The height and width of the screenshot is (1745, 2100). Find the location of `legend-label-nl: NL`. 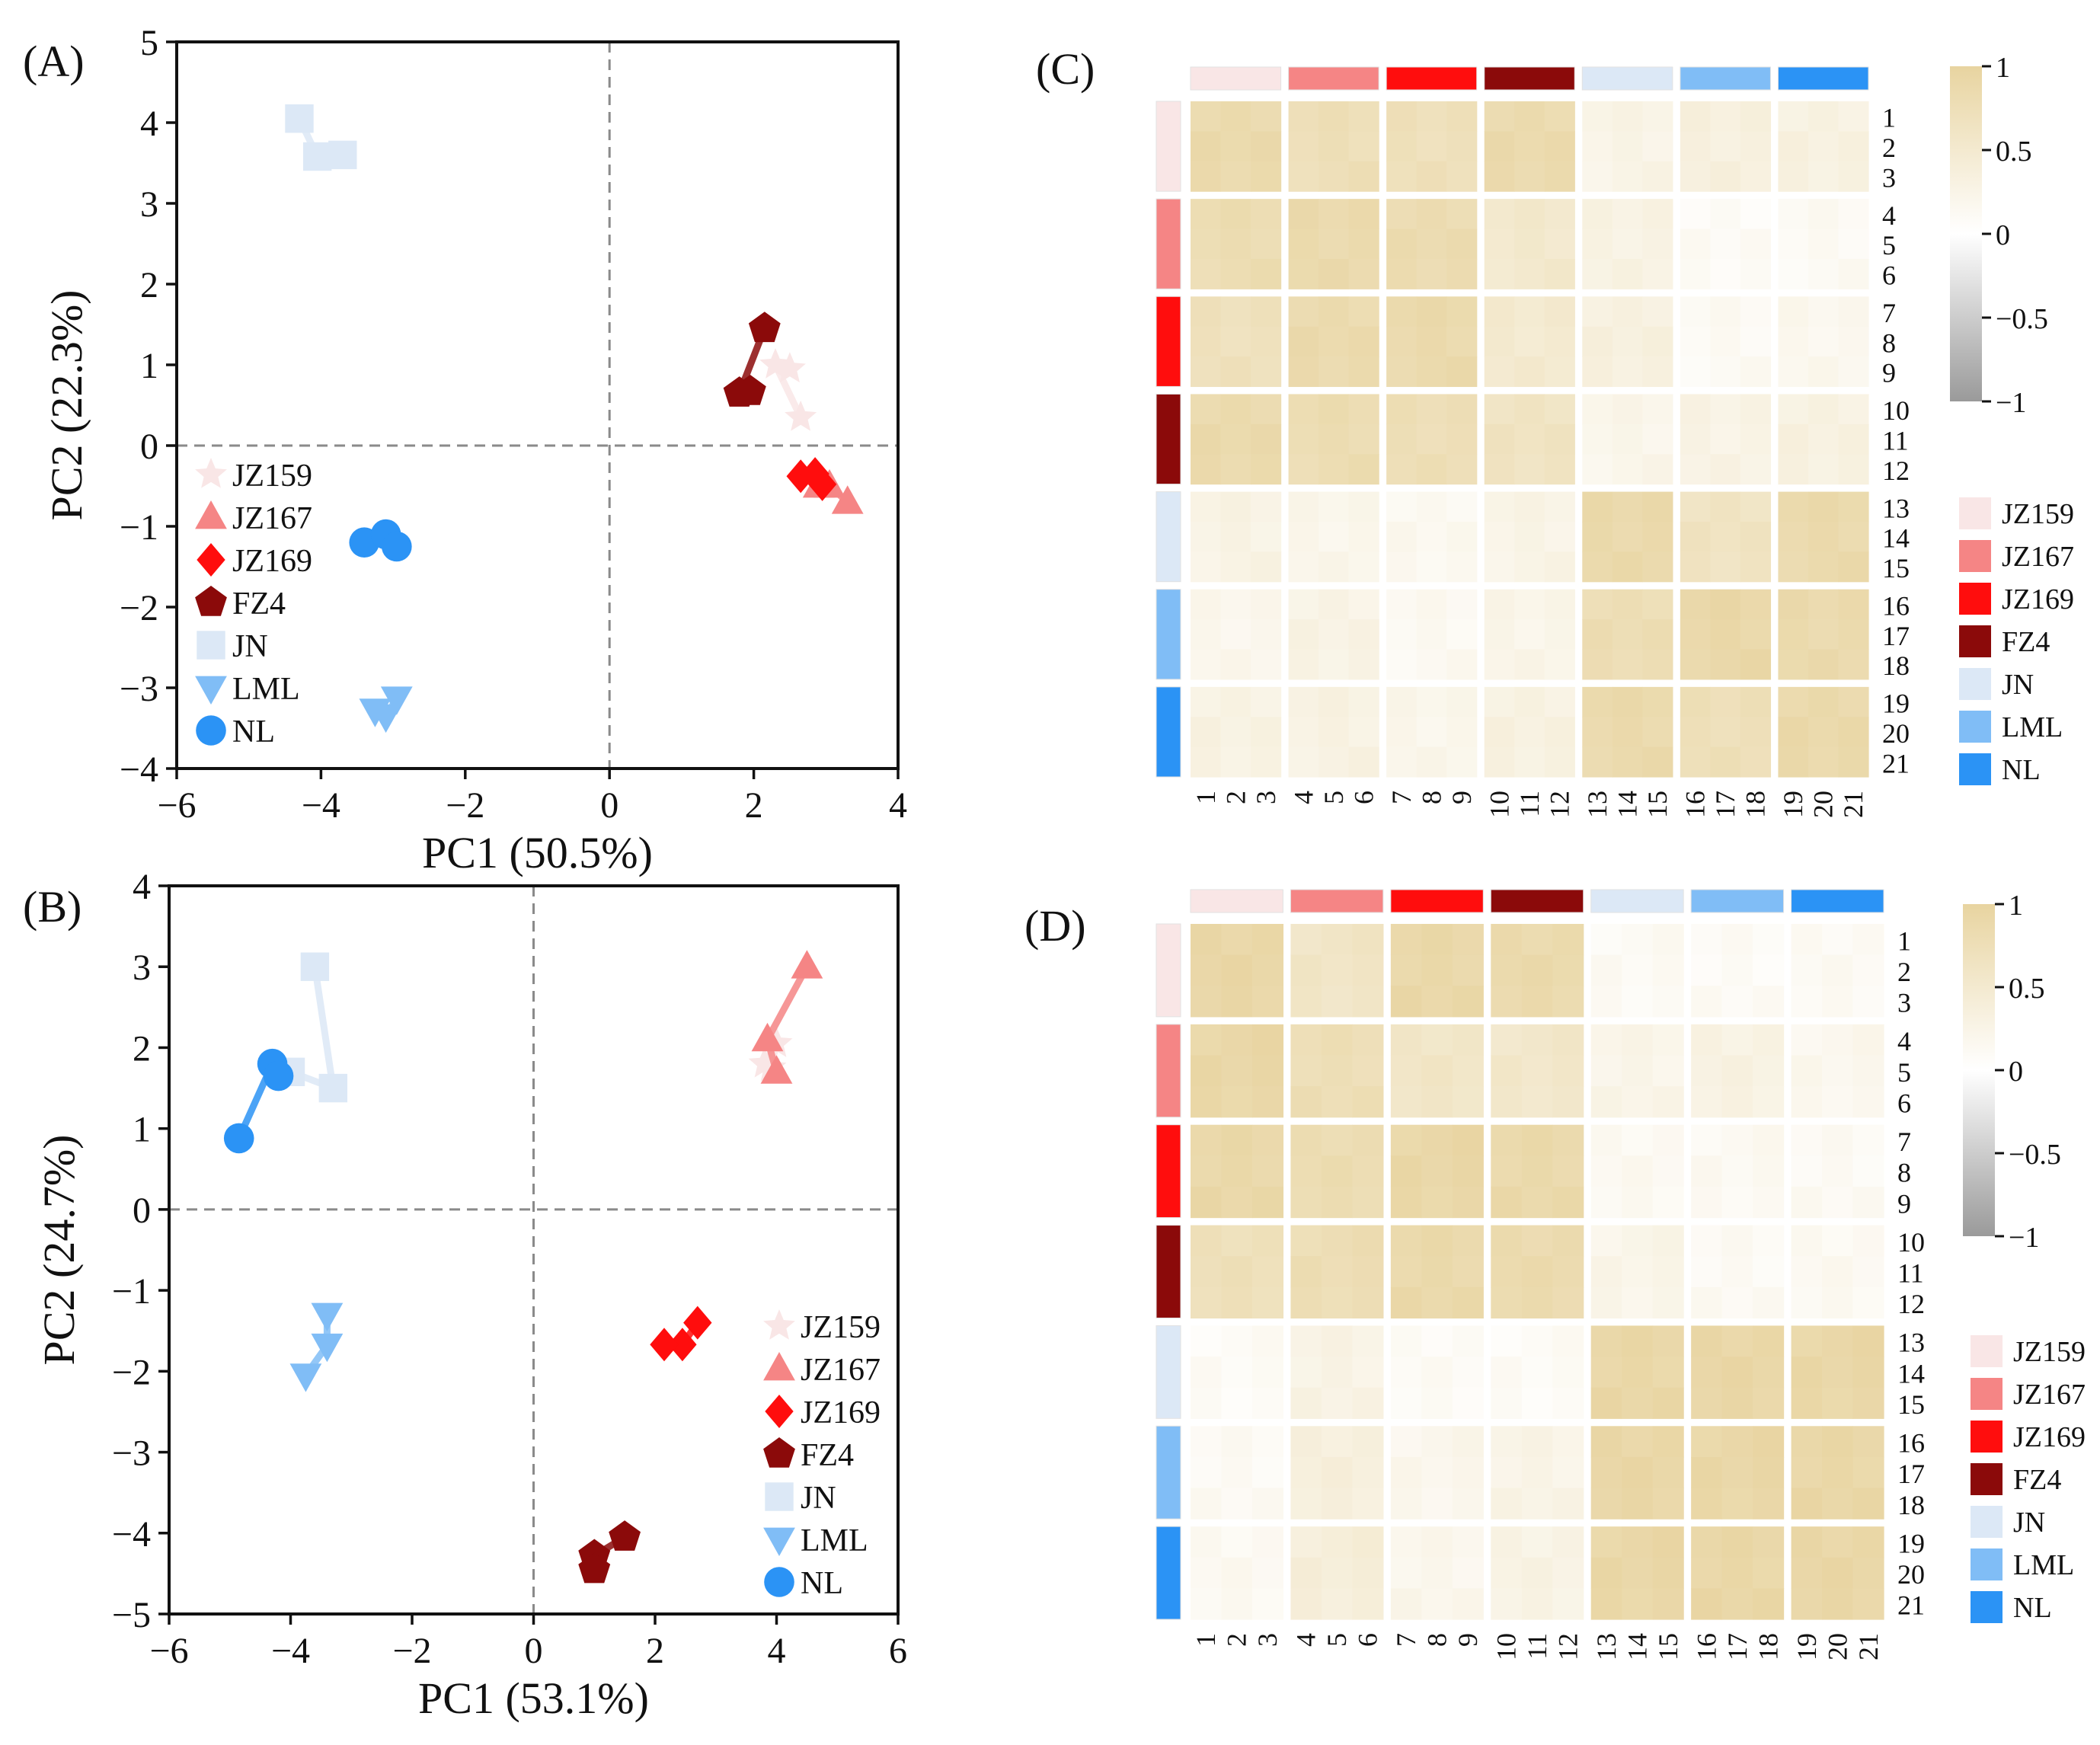

legend-label-nl: NL is located at coordinates (2021, 770).